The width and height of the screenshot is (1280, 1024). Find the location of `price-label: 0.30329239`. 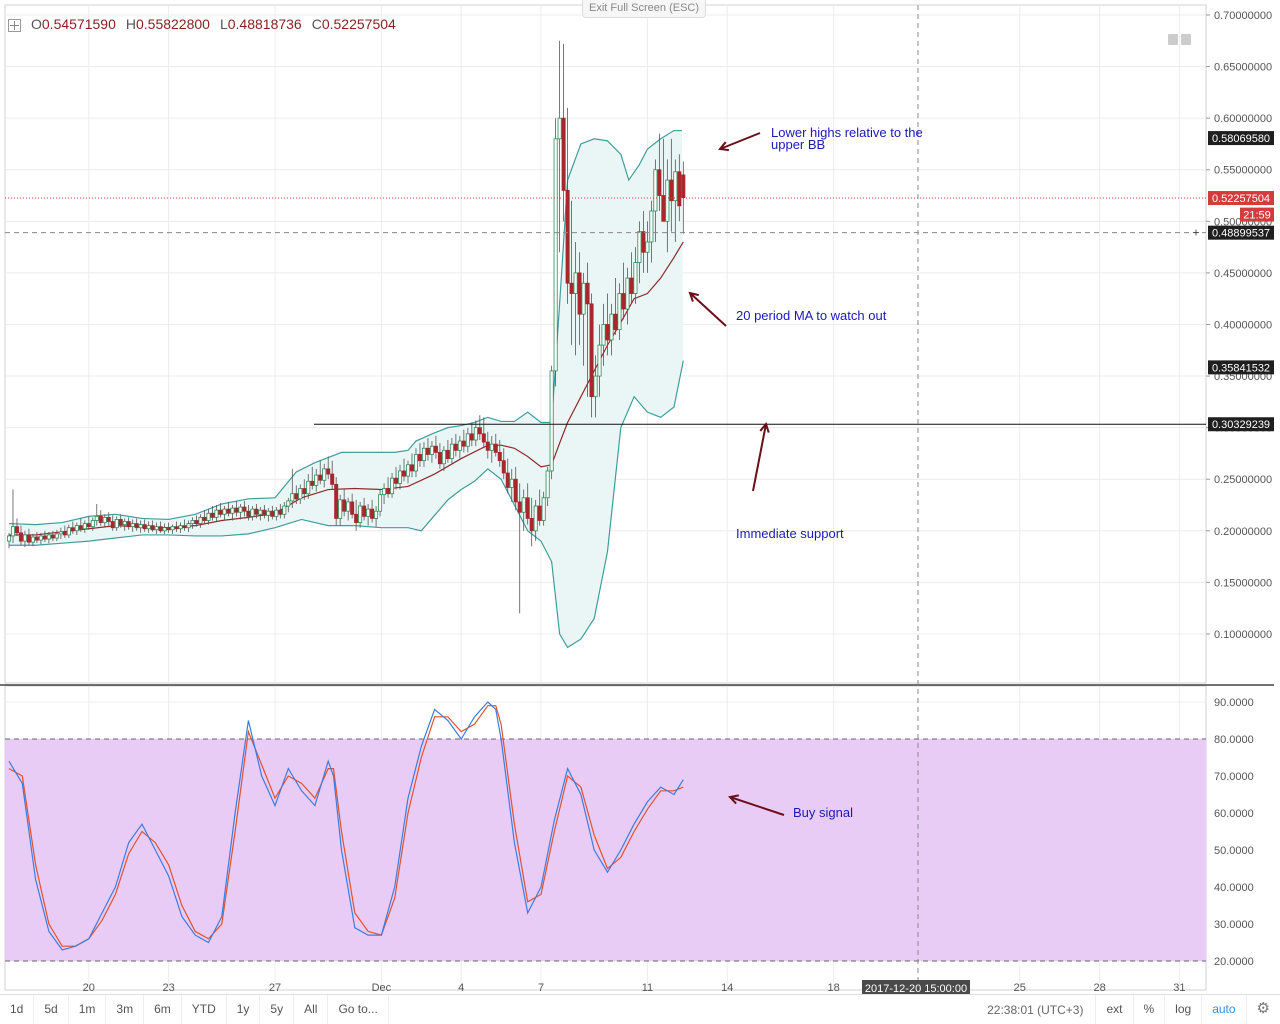

price-label: 0.30329239 is located at coordinates (1241, 424).